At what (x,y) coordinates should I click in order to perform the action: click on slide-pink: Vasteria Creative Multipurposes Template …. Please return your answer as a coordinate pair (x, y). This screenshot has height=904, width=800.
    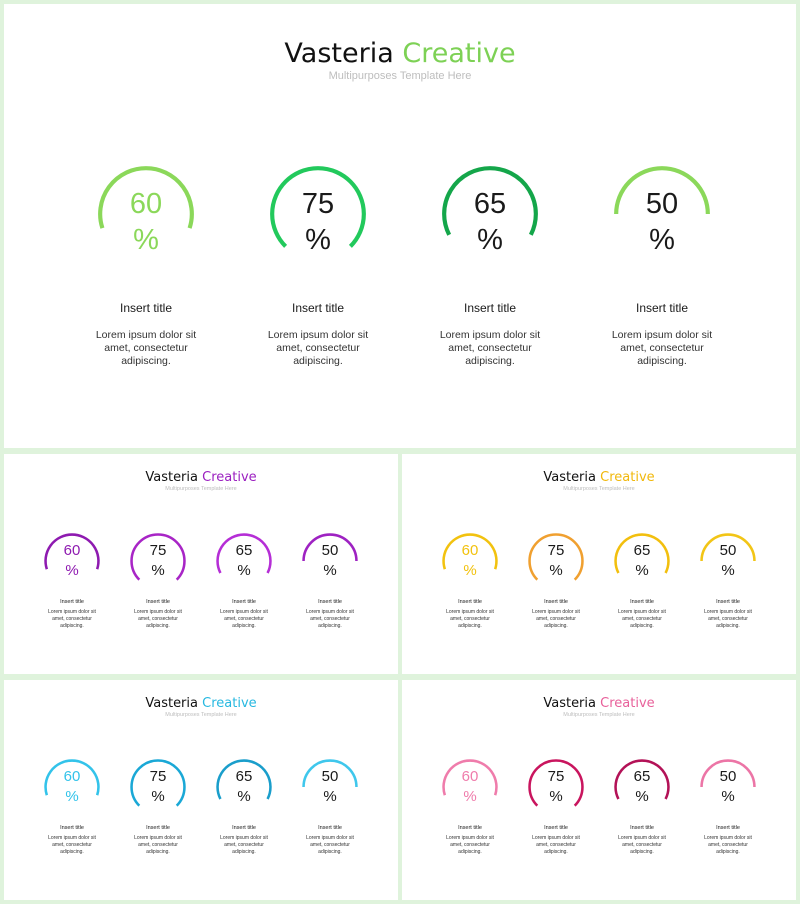
    Looking at the image, I should click on (599, 790).